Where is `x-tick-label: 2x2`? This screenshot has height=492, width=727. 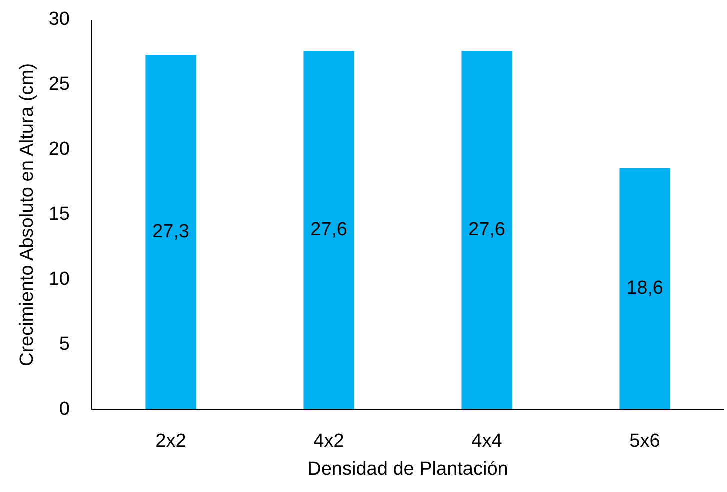 x-tick-label: 2x2 is located at coordinates (171, 441).